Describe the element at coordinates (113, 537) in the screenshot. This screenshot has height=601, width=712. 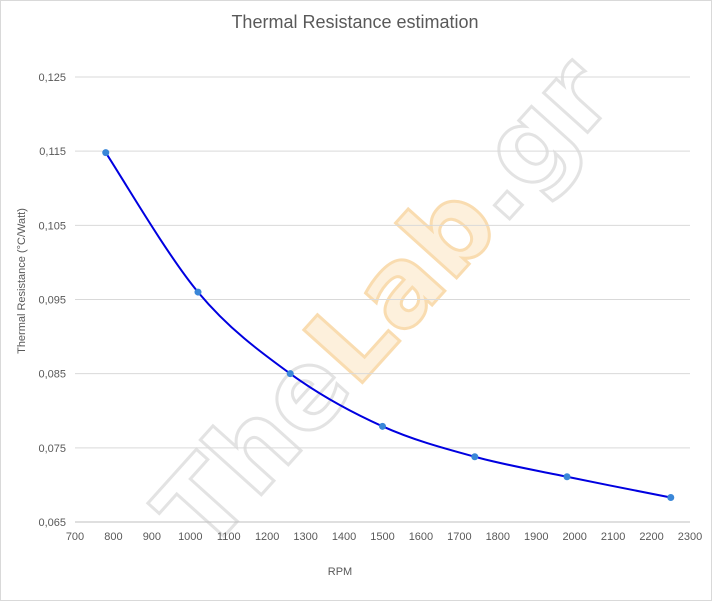
I see `x-tick-label: 800` at that location.